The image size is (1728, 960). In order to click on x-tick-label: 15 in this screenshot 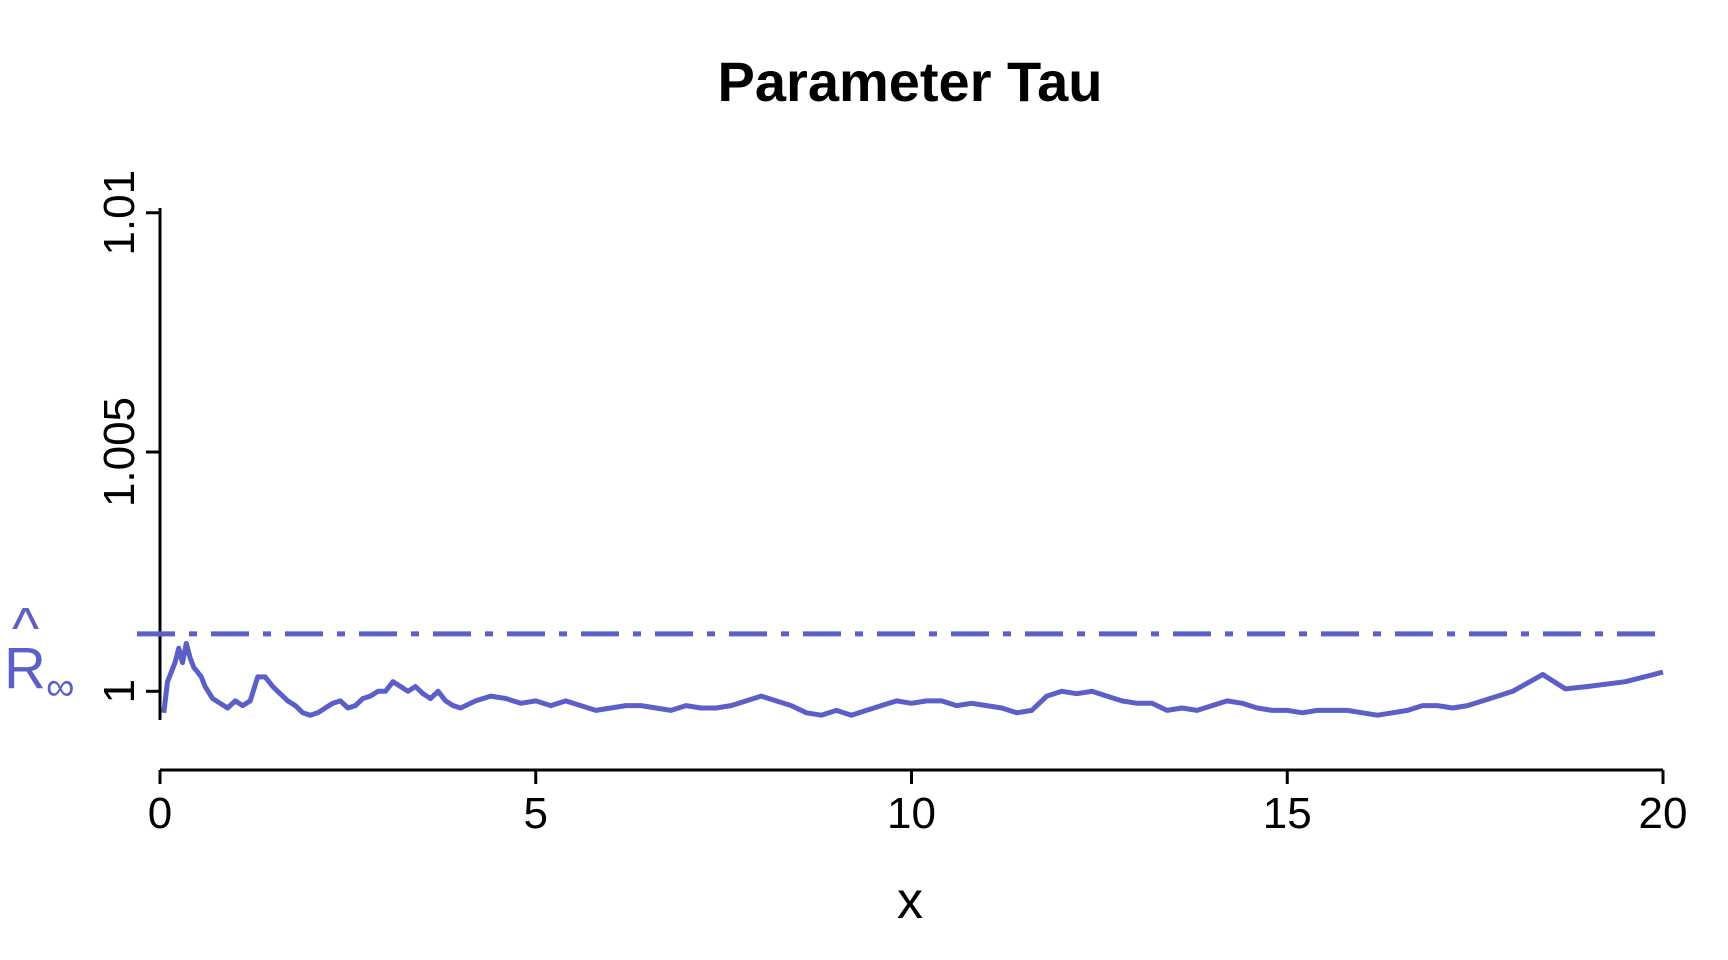, I will do `click(1287, 813)`.